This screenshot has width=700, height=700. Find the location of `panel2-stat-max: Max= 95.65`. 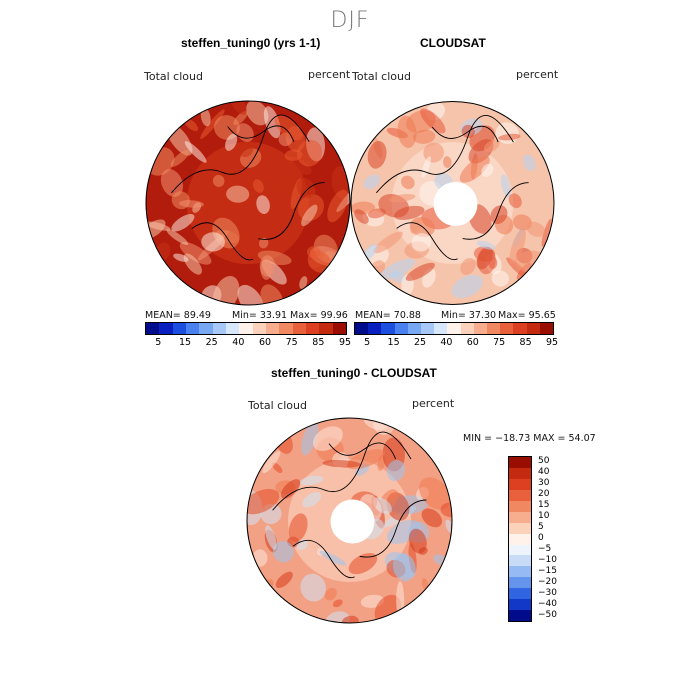

panel2-stat-max: Max= 95.65 is located at coordinates (527, 315).